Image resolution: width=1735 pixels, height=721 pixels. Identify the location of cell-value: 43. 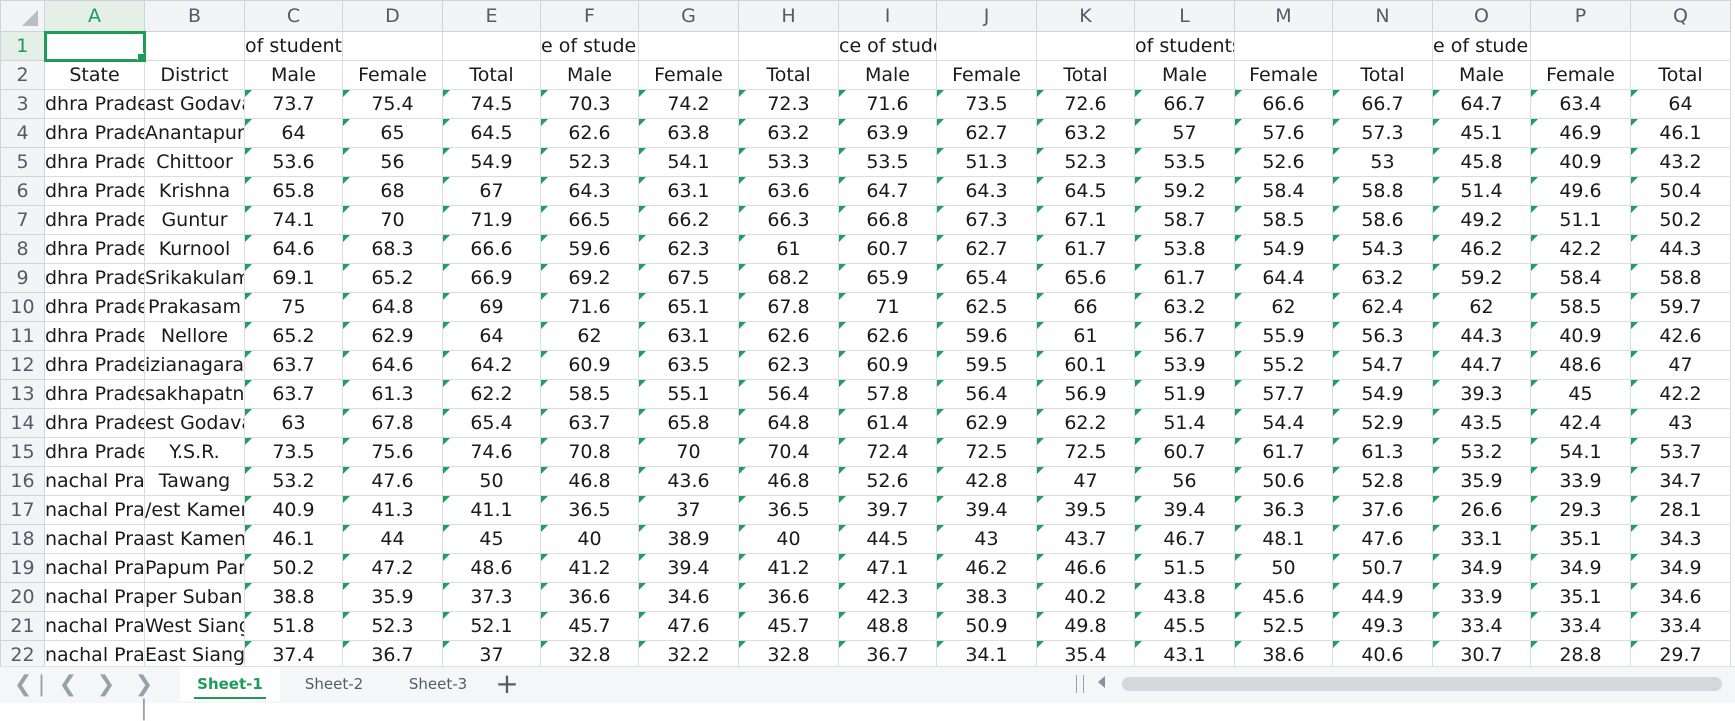
(1680, 423).